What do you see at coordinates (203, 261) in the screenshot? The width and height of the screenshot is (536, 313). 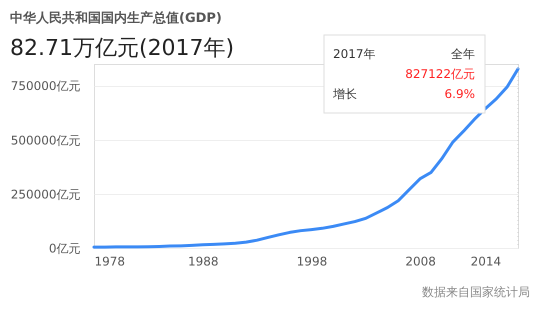 I see `x-tick-label: 1988` at bounding box center [203, 261].